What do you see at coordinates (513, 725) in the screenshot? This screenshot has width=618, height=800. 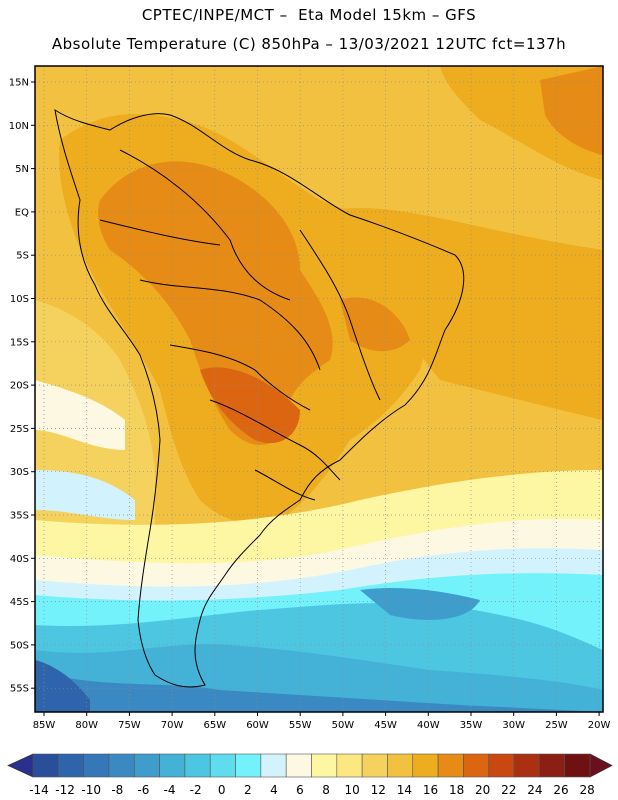 I see `lon-label: 30W` at bounding box center [513, 725].